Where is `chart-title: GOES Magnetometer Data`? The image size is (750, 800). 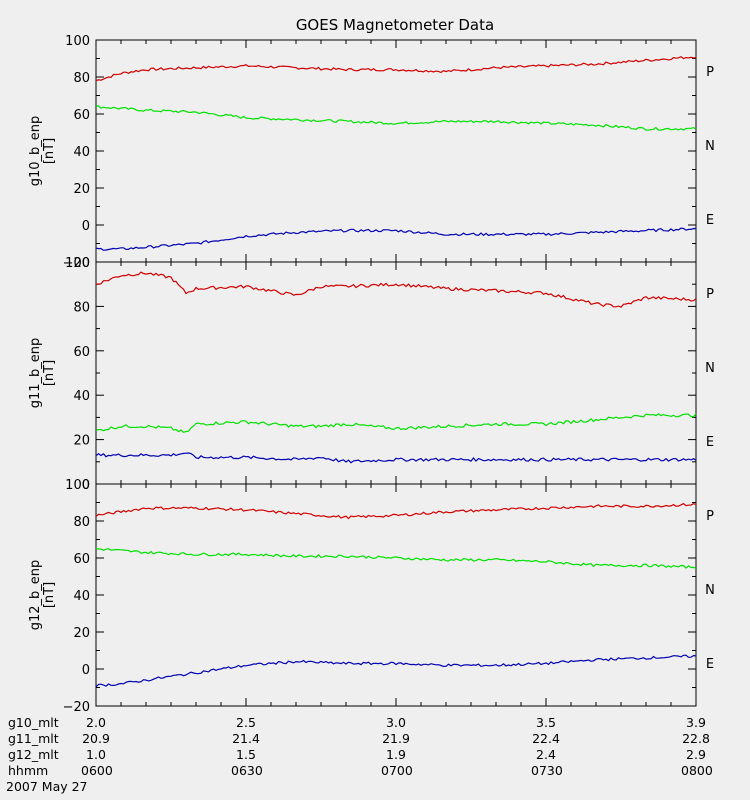
chart-title: GOES Magnetometer Data is located at coordinates (395, 25).